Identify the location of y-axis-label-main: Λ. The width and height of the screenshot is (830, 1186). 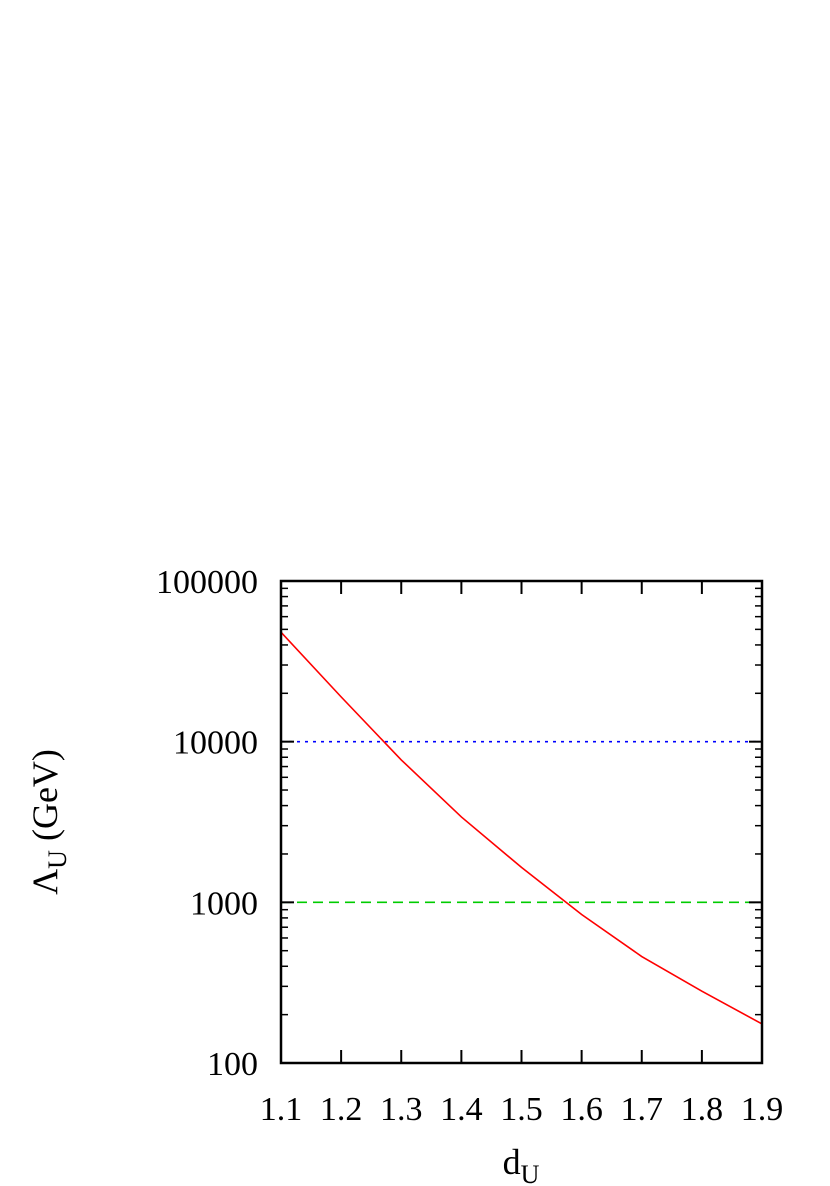
(45, 882).